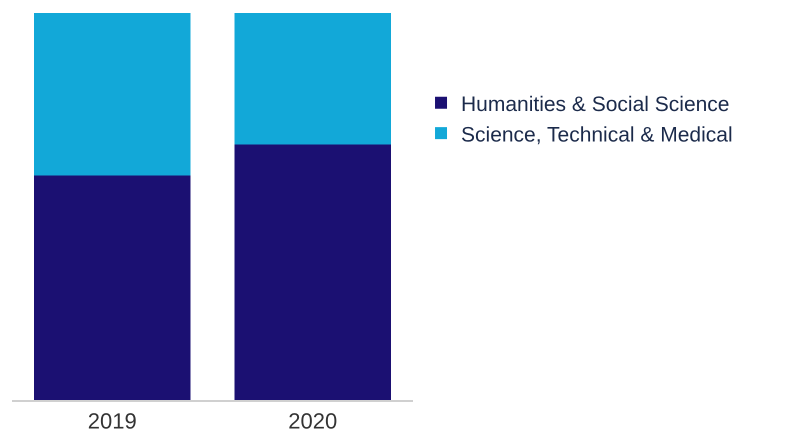 The height and width of the screenshot is (445, 788). I want to click on legend-label: Science, Technical & Medical, so click(597, 134).